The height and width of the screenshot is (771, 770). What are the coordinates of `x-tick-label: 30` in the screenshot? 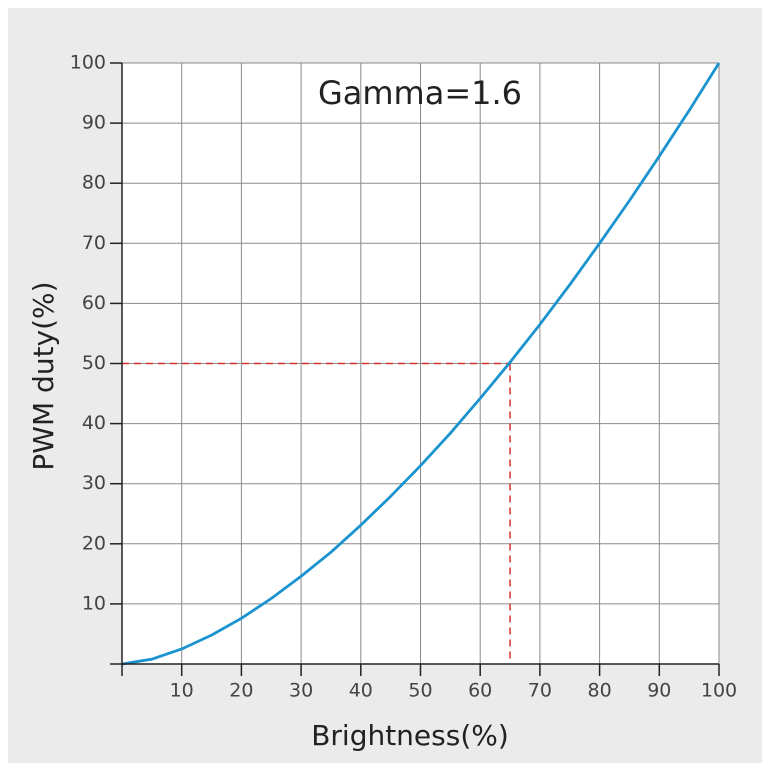 It's located at (301, 691).